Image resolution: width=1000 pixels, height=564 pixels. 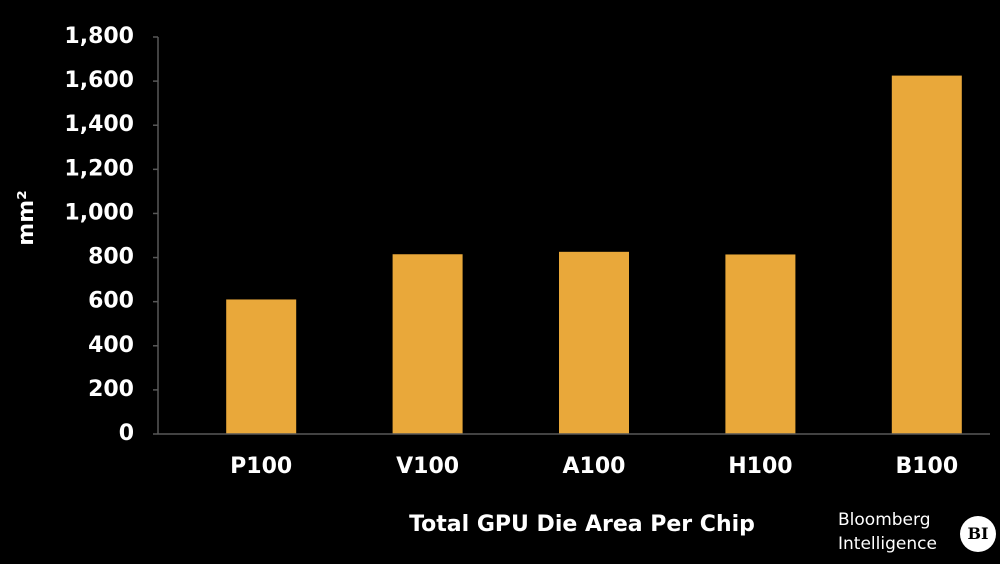 I want to click on x-tick-label: V100, so click(x=427, y=466).